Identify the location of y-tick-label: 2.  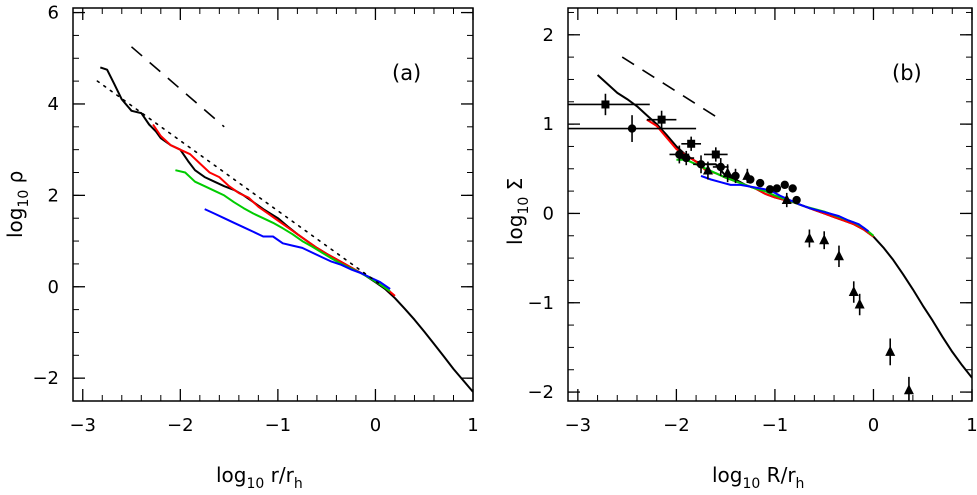
(53, 195).